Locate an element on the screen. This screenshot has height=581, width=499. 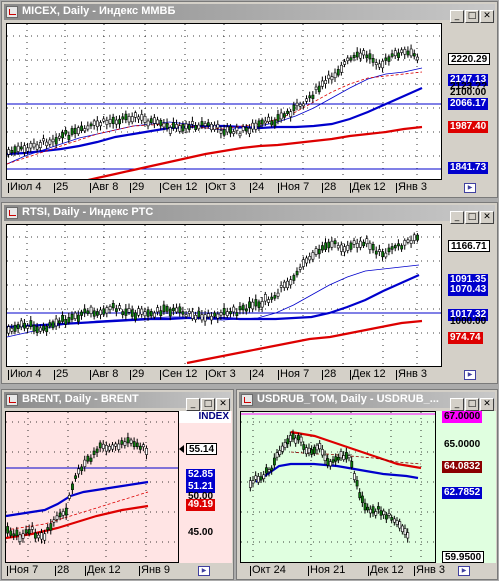
usdrub-scroll-end-icon: ▶ is located at coordinates (464, 571).